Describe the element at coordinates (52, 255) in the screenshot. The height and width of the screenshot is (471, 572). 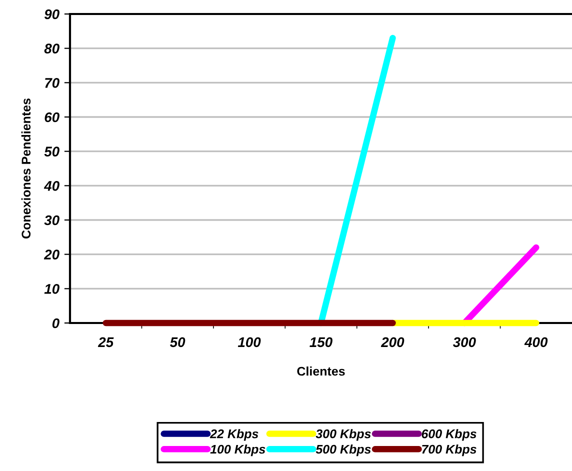
I see `y-tick-label: 20` at that location.